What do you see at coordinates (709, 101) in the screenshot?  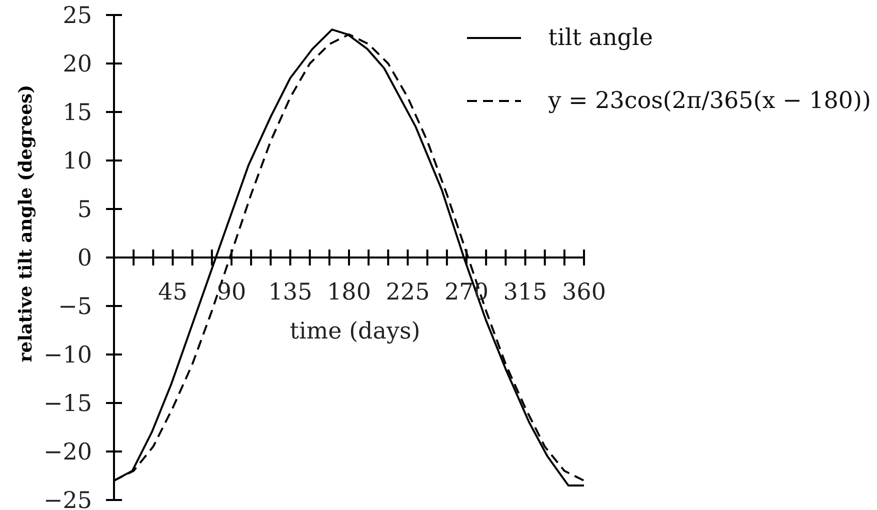 I see `legend-label: y = 23cos(2π/365(x − 180))` at bounding box center [709, 101].